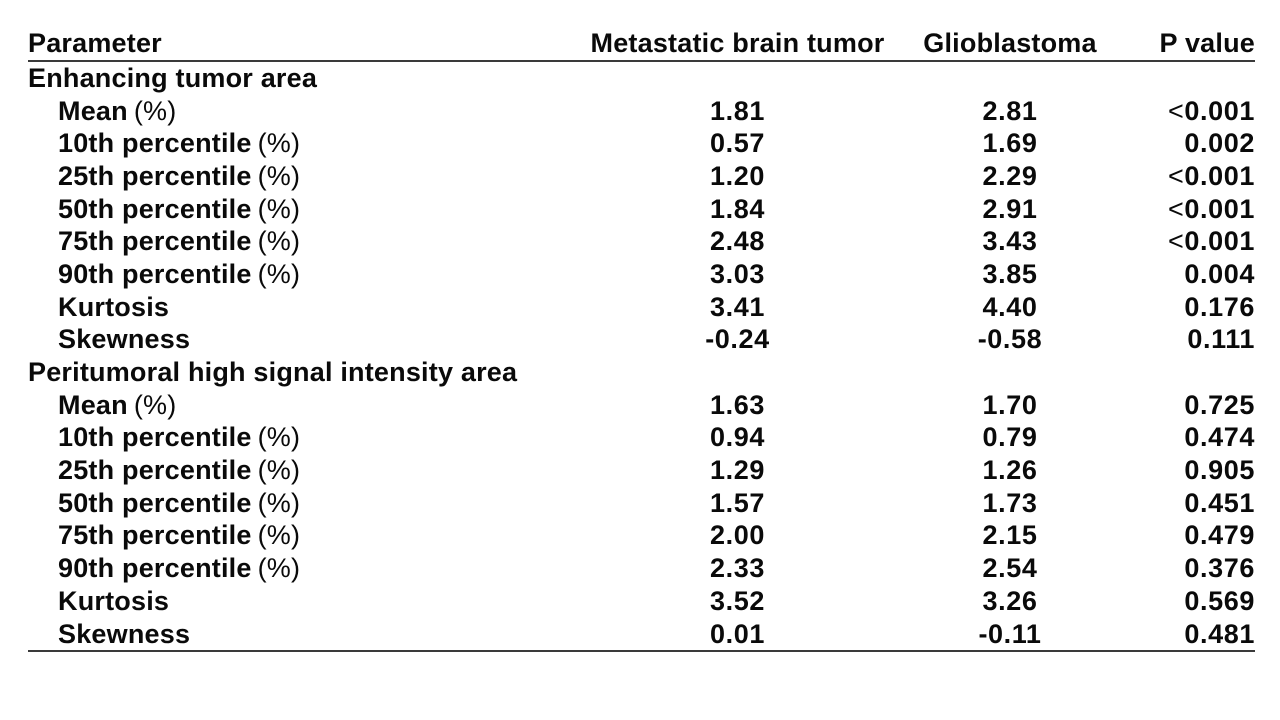 This screenshot has width=1280, height=720. I want to click on metastatic-value-cell: 0.57, so click(737, 143).